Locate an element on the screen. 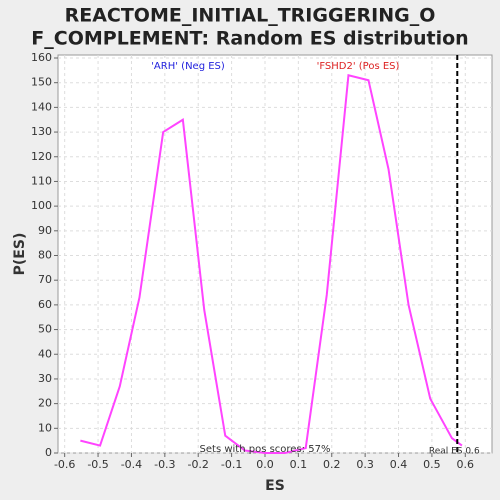  y-tick-label: 40 is located at coordinates (45, 353).